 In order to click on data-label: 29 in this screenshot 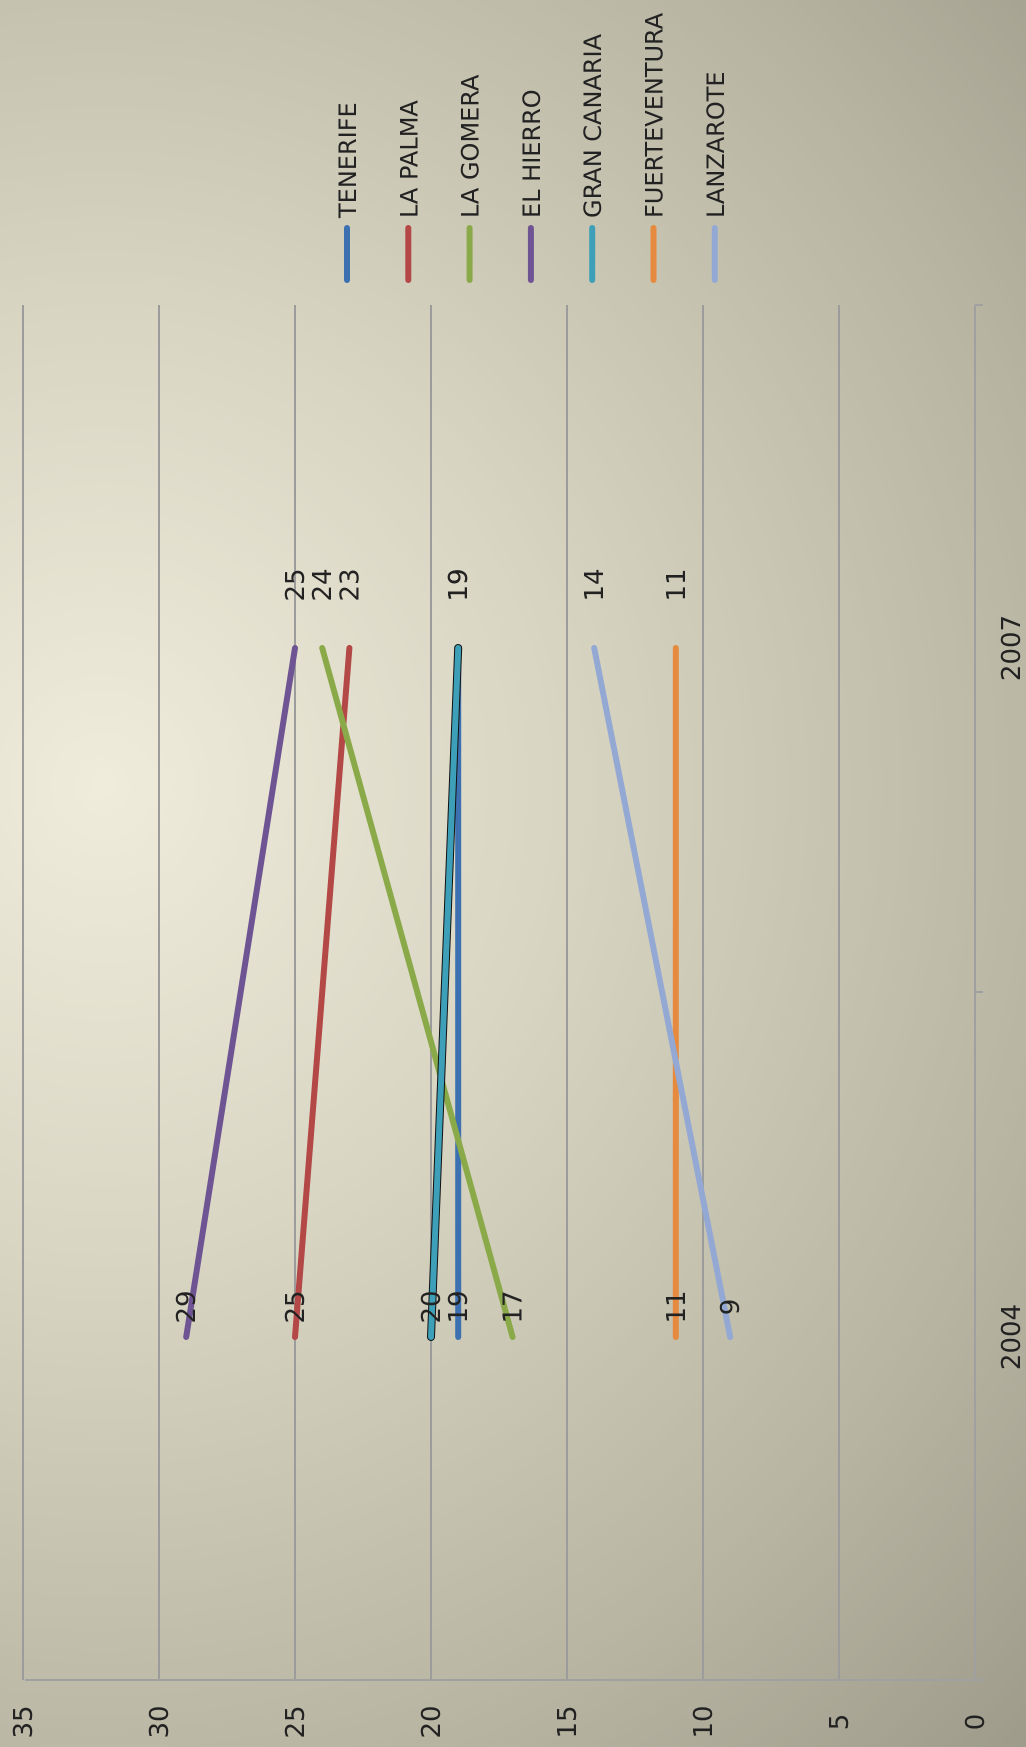, I will do `click(187, 1306)`.